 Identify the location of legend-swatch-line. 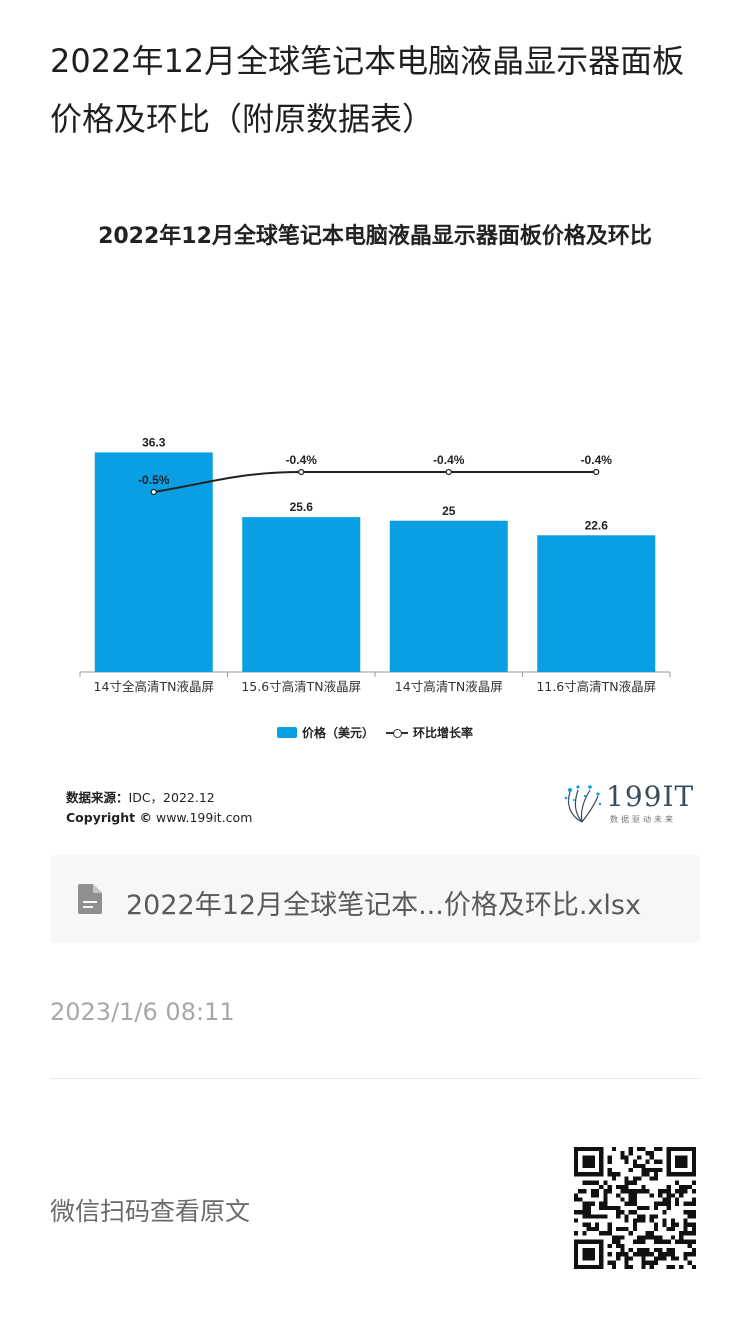
(397, 732).